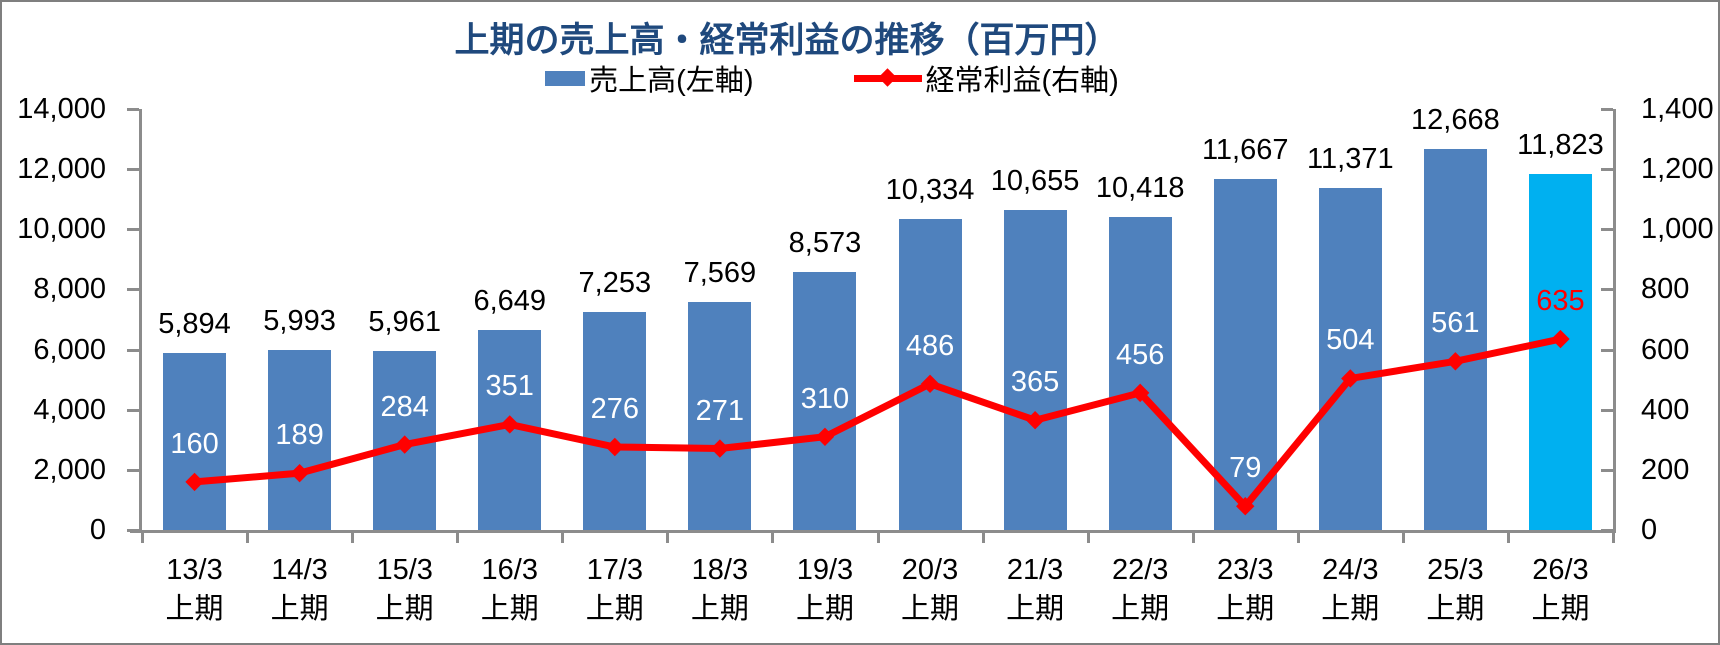  What do you see at coordinates (1649, 530) in the screenshot?
I see `right-axis-tick-label: 0` at bounding box center [1649, 530].